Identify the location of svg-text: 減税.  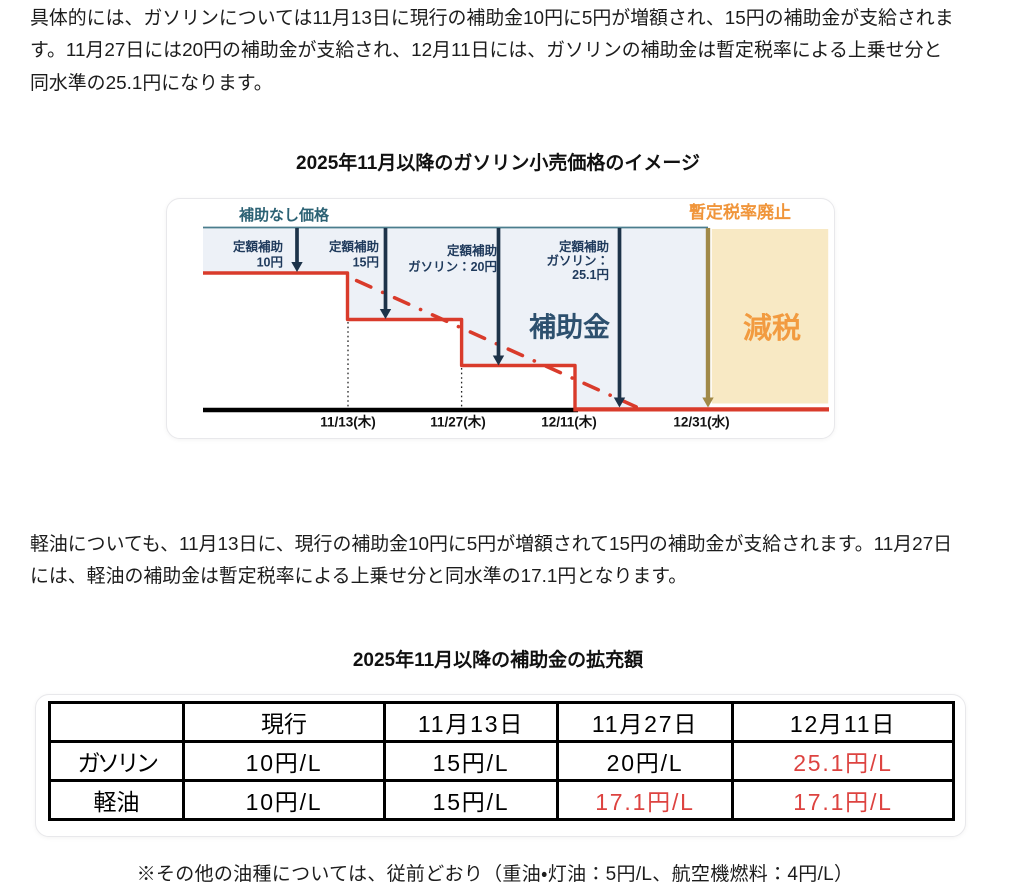
(772, 328).